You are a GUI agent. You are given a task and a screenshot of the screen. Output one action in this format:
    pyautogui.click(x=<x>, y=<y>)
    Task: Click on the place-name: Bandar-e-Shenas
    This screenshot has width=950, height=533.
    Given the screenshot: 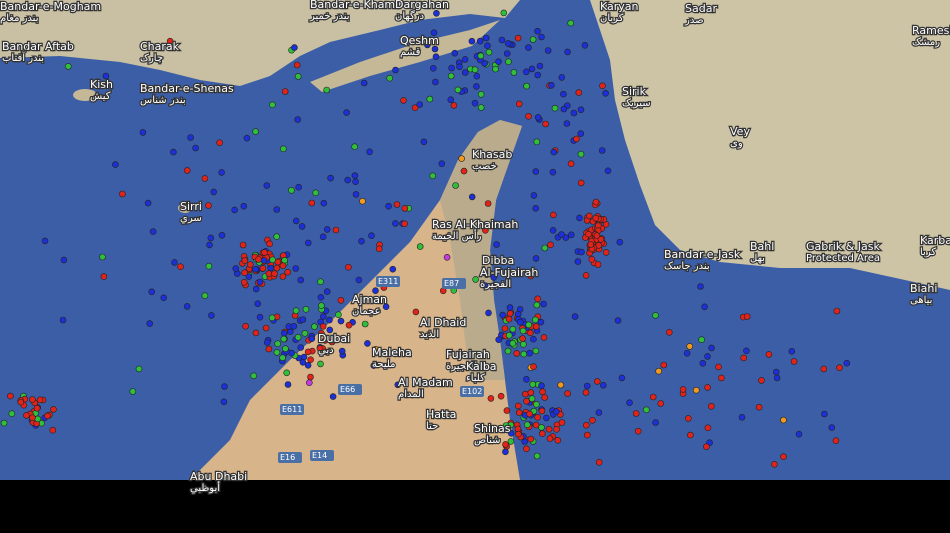 What is the action you would take?
    pyautogui.click(x=187, y=88)
    